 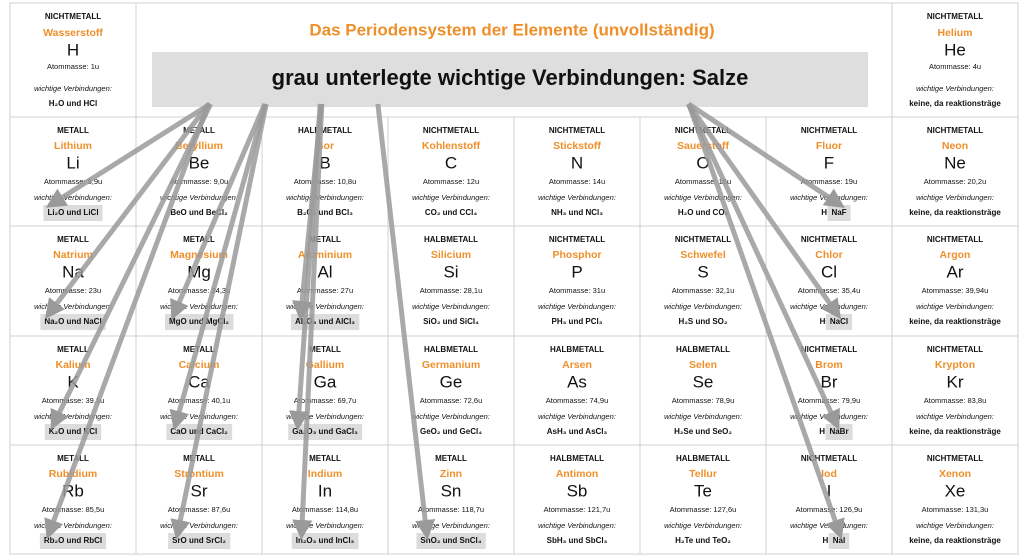 What do you see at coordinates (325, 431) in the screenshot?
I see `salt: Ga₂O₃ und GaCl₃` at bounding box center [325, 431].